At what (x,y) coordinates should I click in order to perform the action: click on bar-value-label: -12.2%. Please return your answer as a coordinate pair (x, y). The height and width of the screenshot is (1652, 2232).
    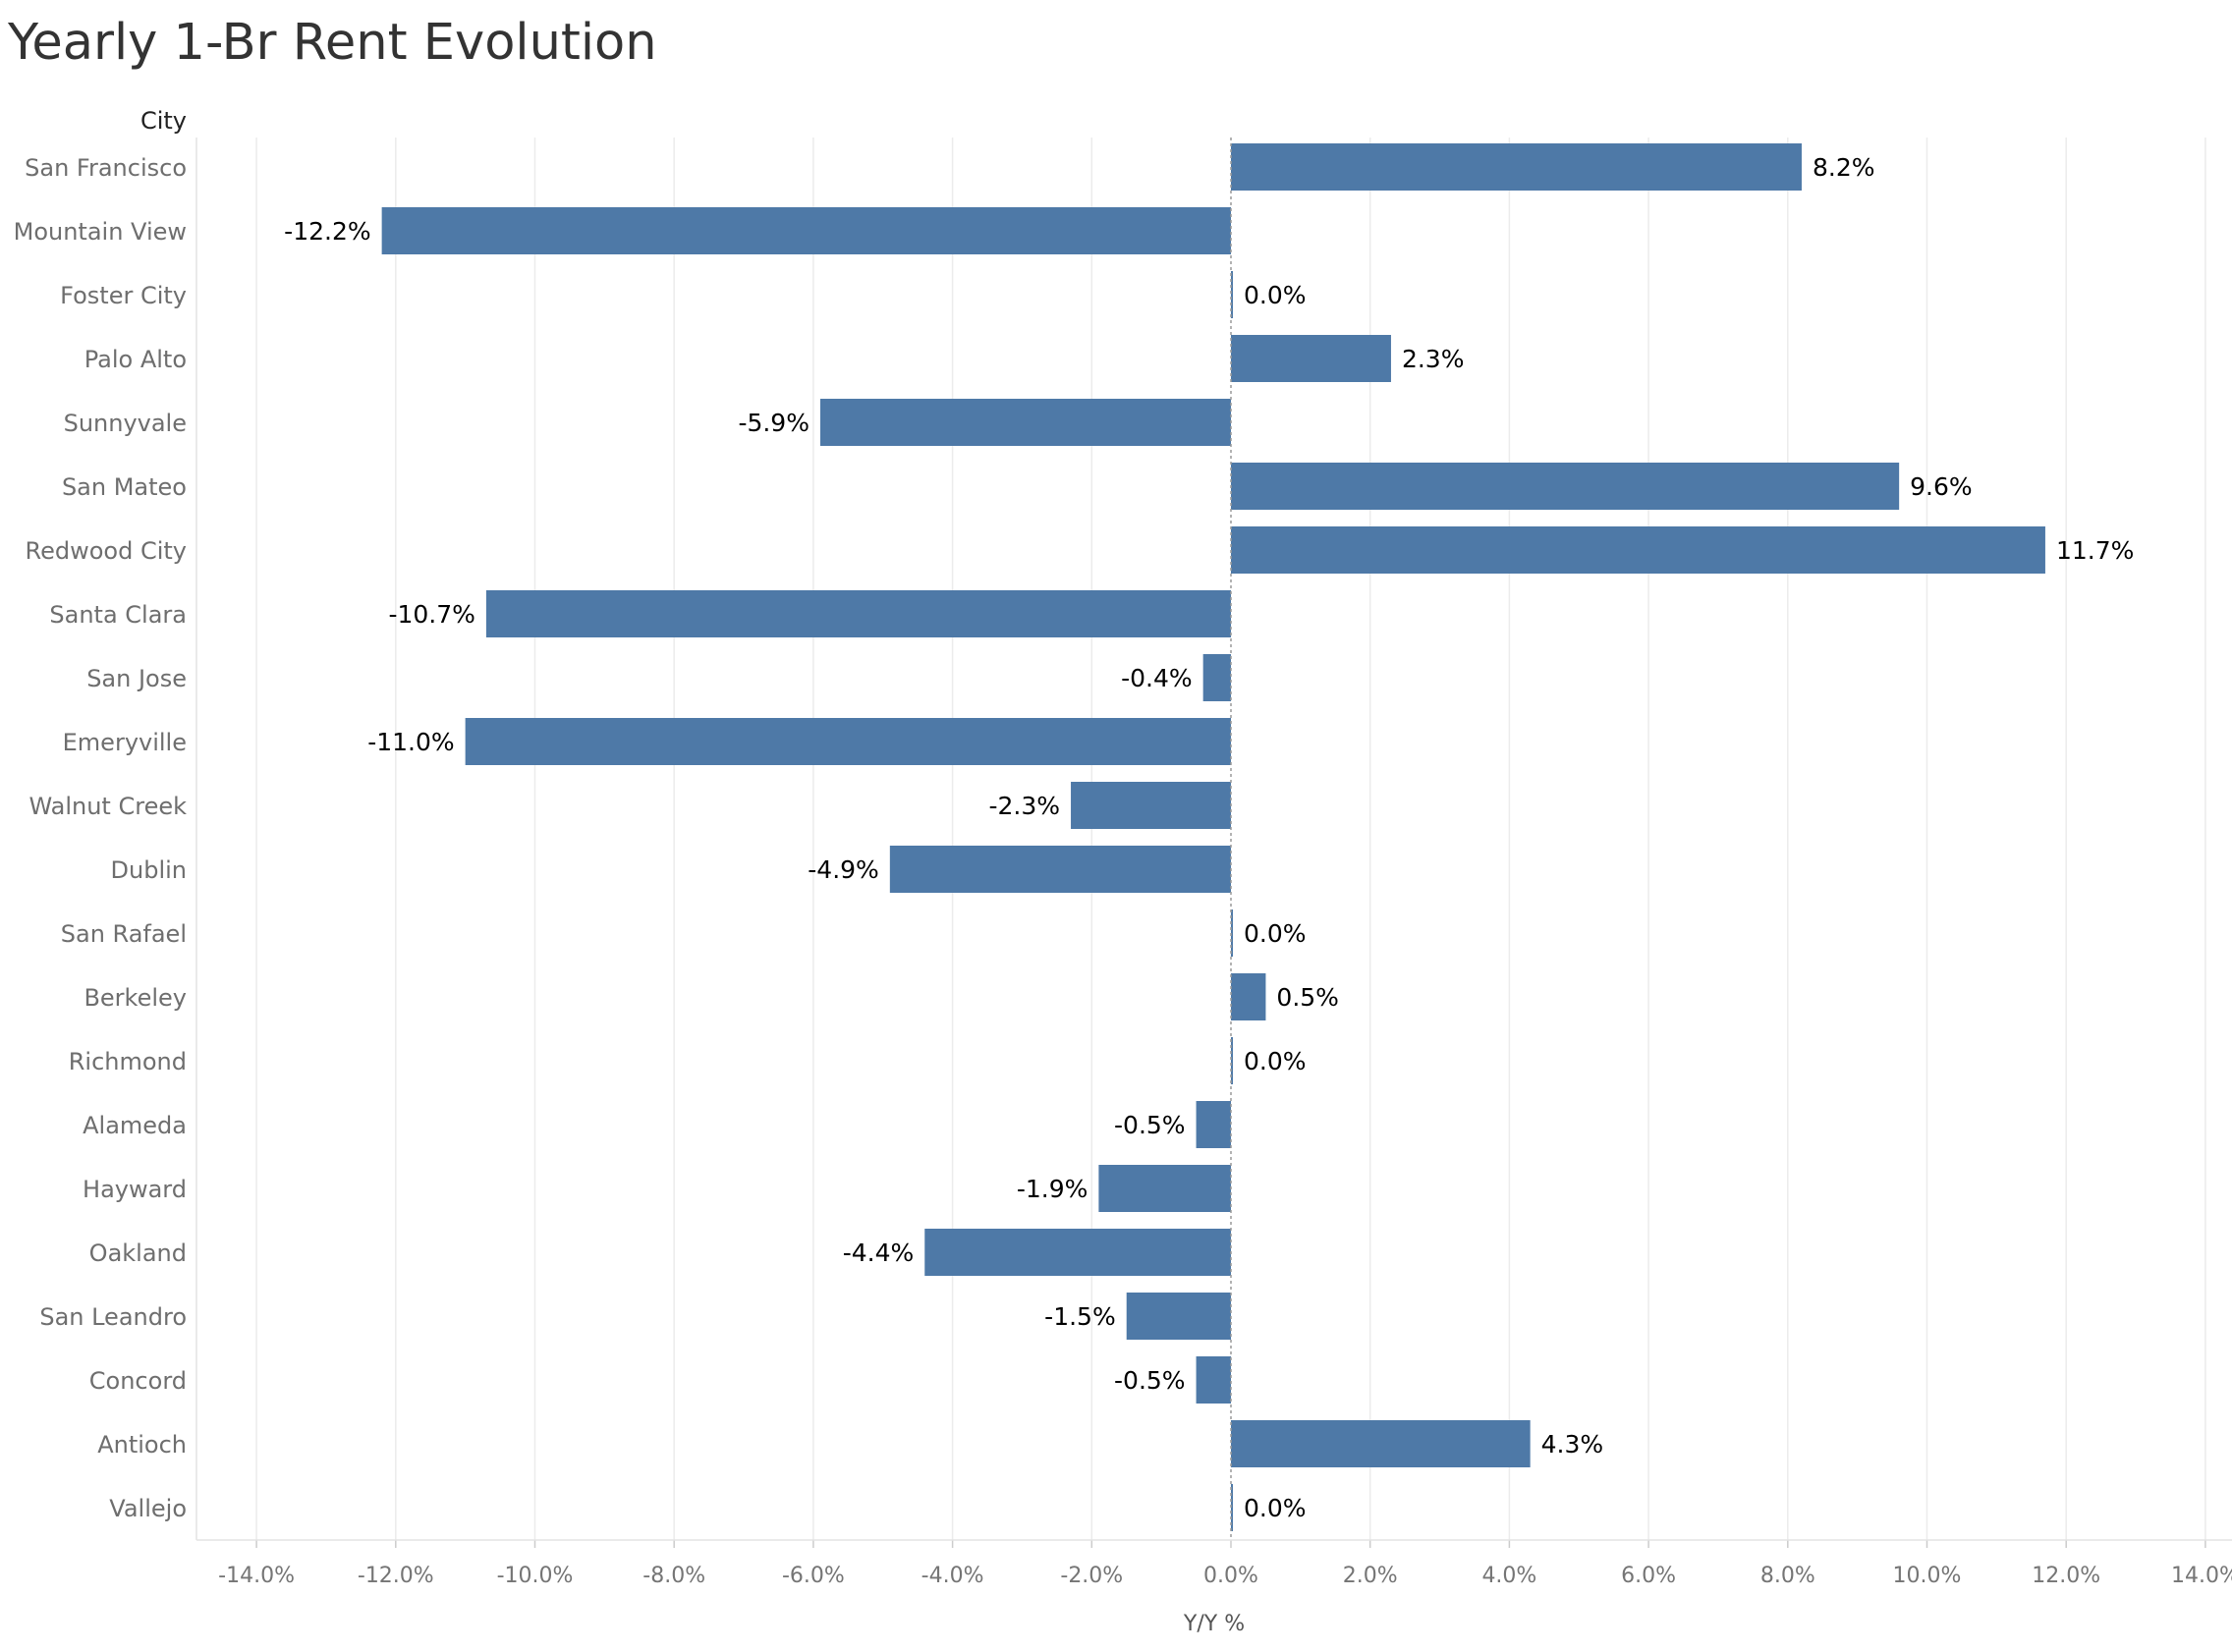
    Looking at the image, I should click on (327, 231).